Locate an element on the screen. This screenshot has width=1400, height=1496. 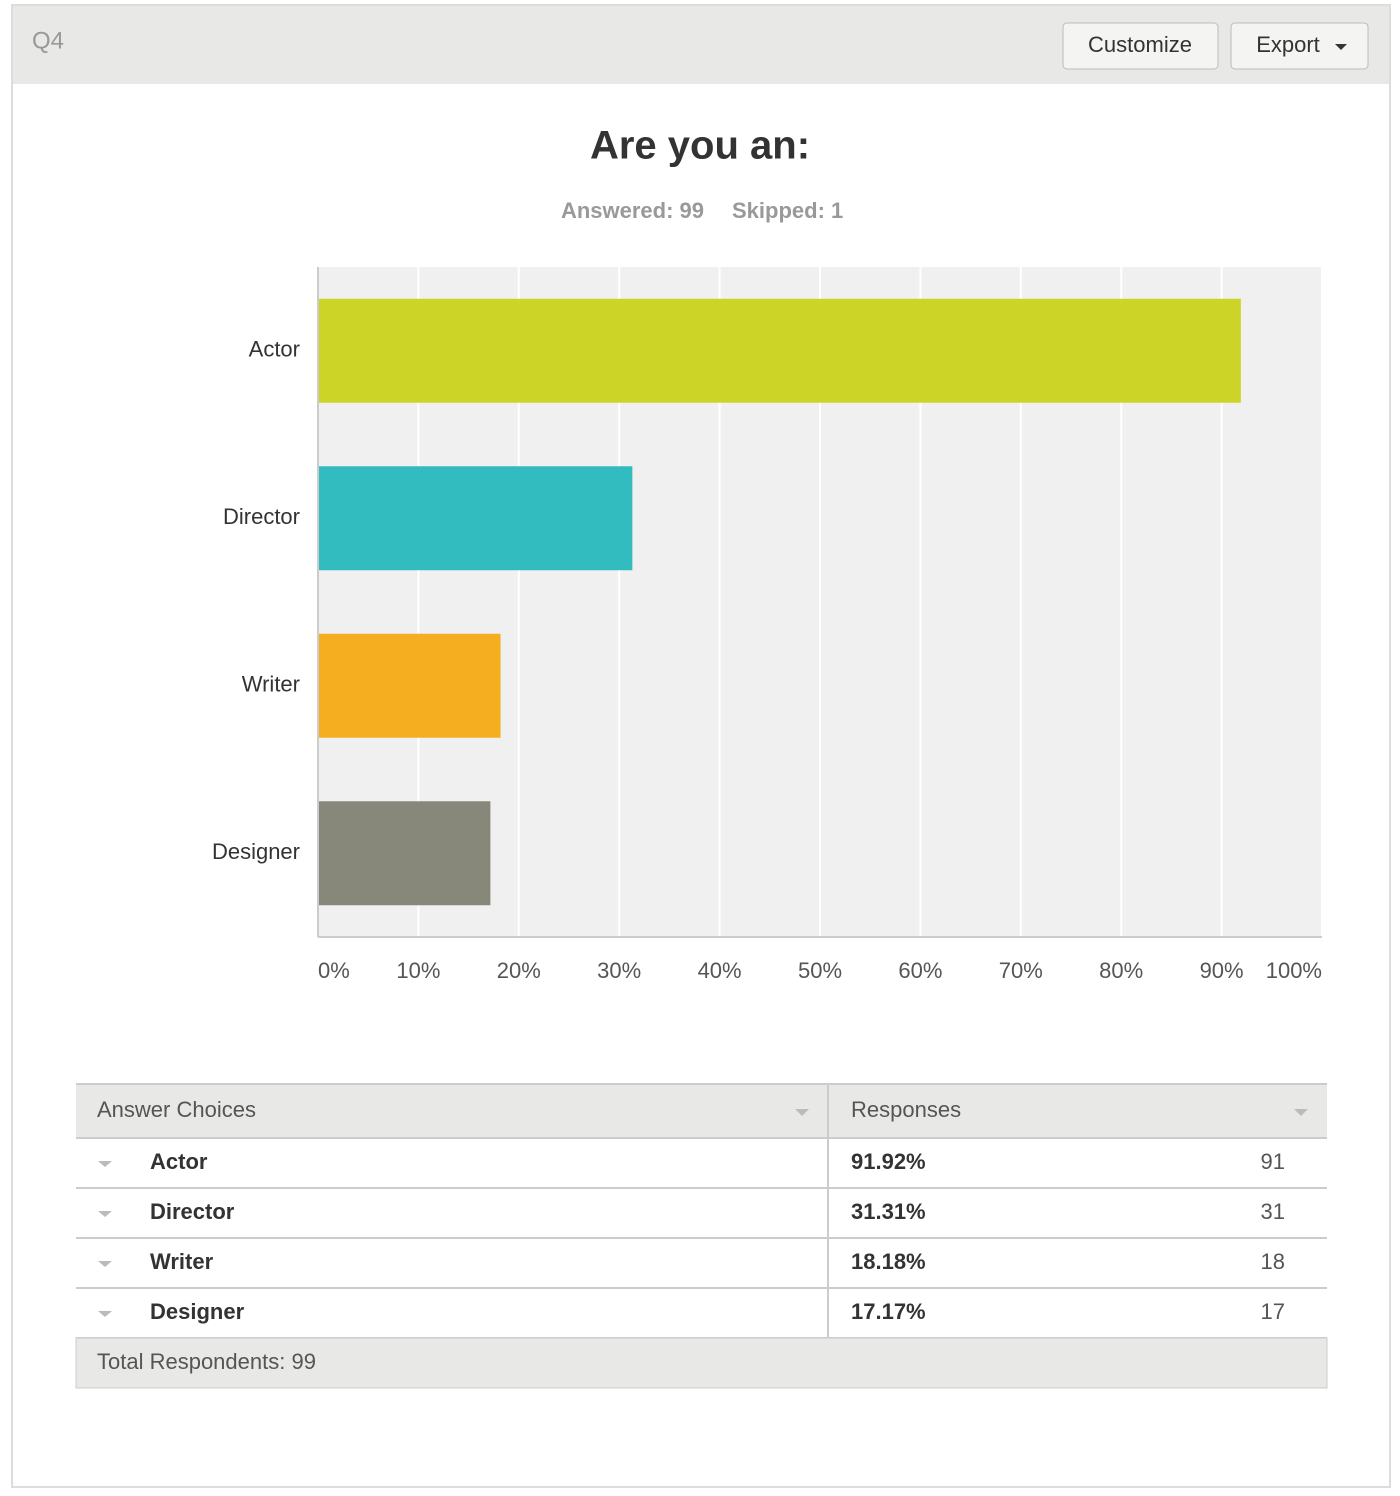
answer-choice: Designer is located at coordinates (197, 1311).